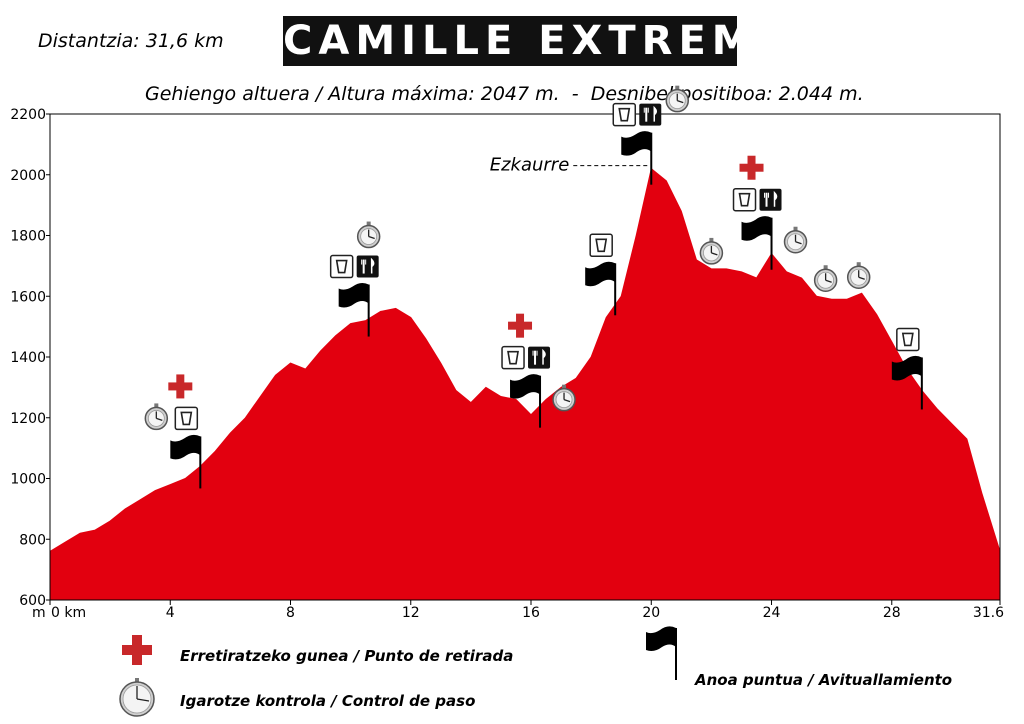 This screenshot has height=724, width=1024. What do you see at coordinates (170, 613) in the screenshot?
I see `x-tick-label: 4` at bounding box center [170, 613].